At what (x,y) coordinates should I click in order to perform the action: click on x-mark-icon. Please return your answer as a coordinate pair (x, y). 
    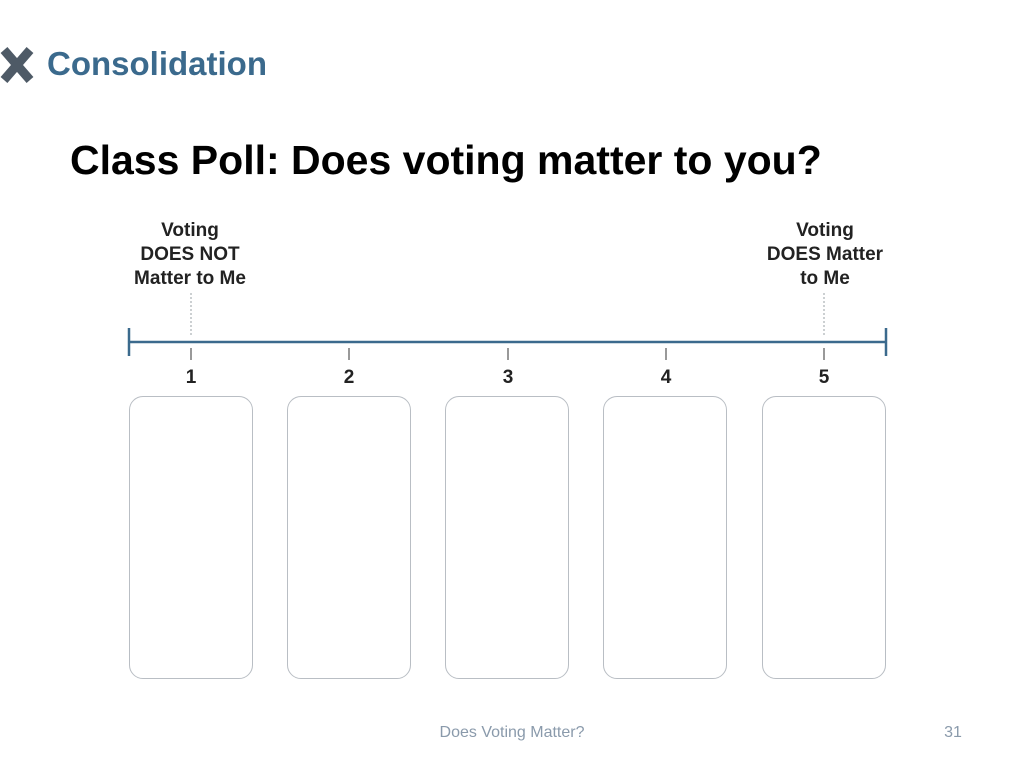
    Looking at the image, I should click on (17, 65).